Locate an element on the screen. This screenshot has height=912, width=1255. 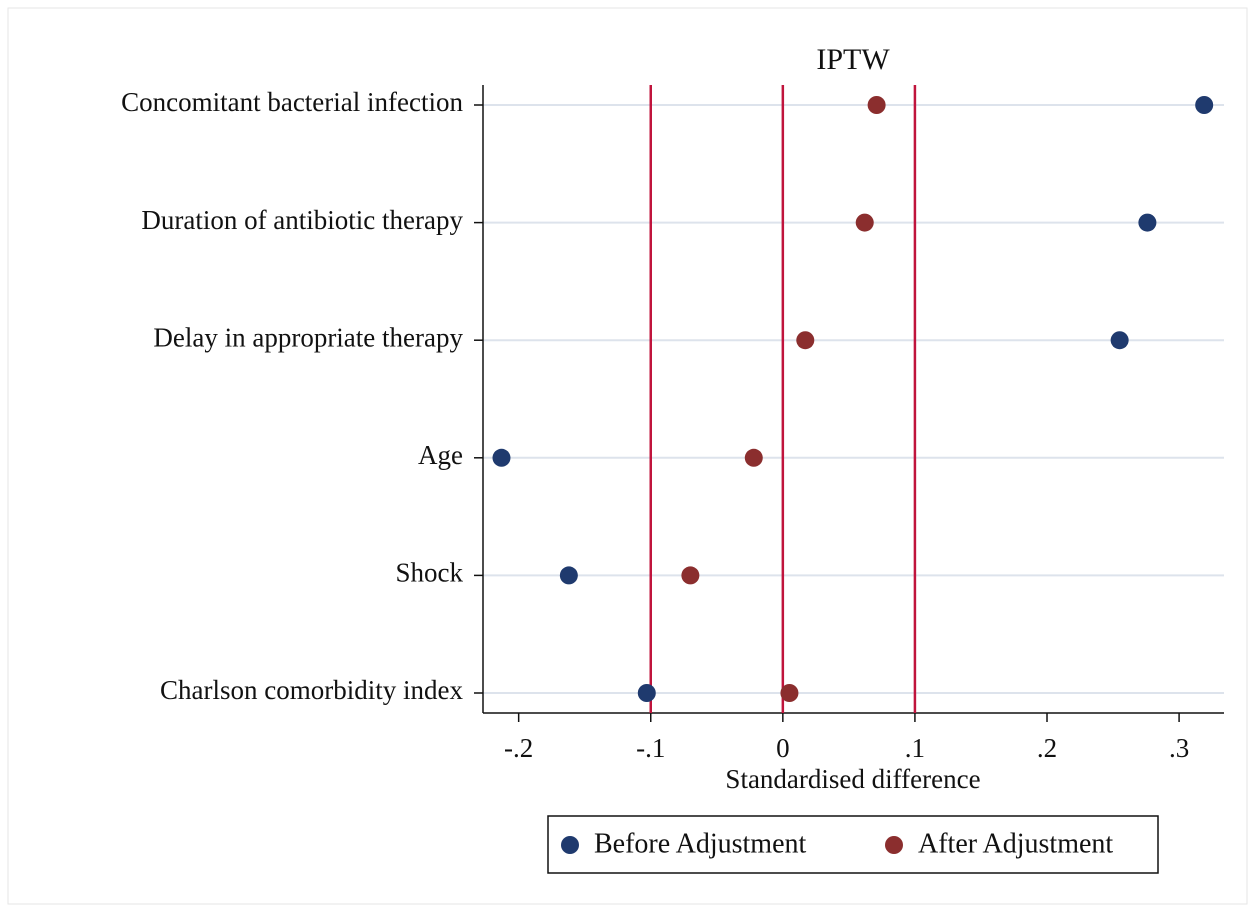
y-tick-label: Delay in appropriate therapy is located at coordinates (308, 337).